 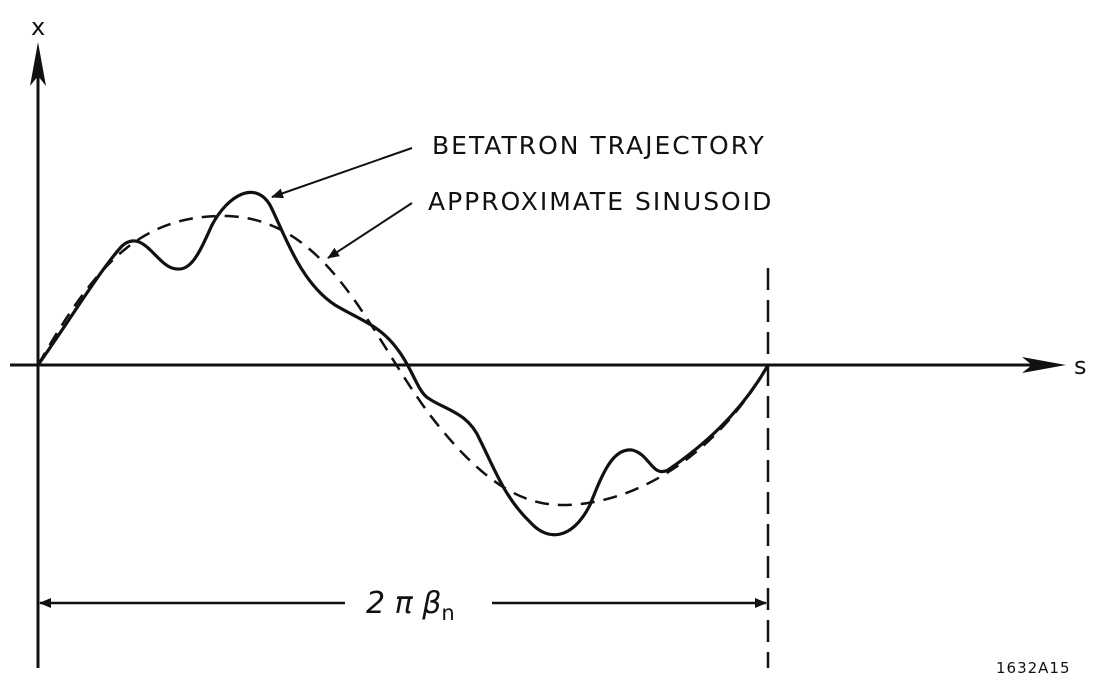 I want to click on period-label-main: 2 π β, so click(x=403, y=603).